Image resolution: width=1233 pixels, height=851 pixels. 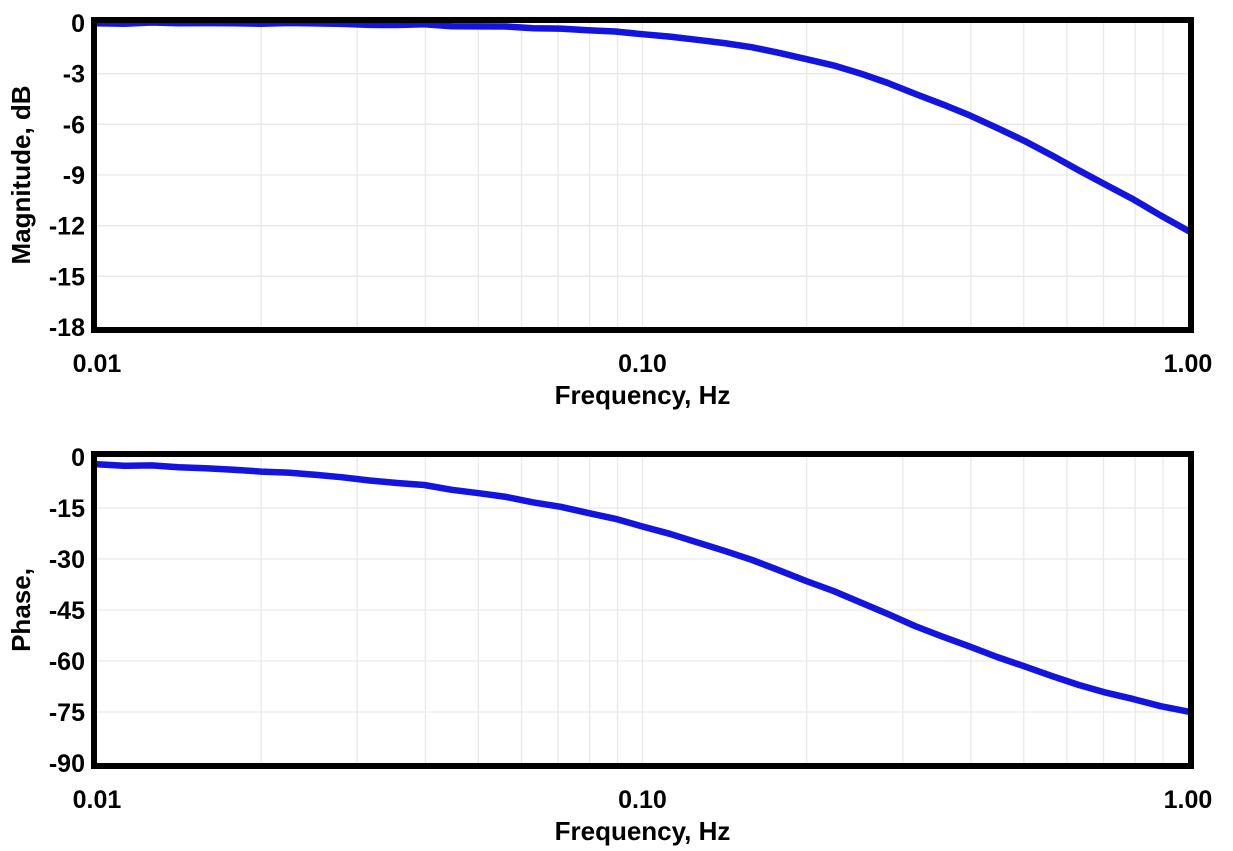 I want to click on y-tick-label: -18, so click(x=67, y=328).